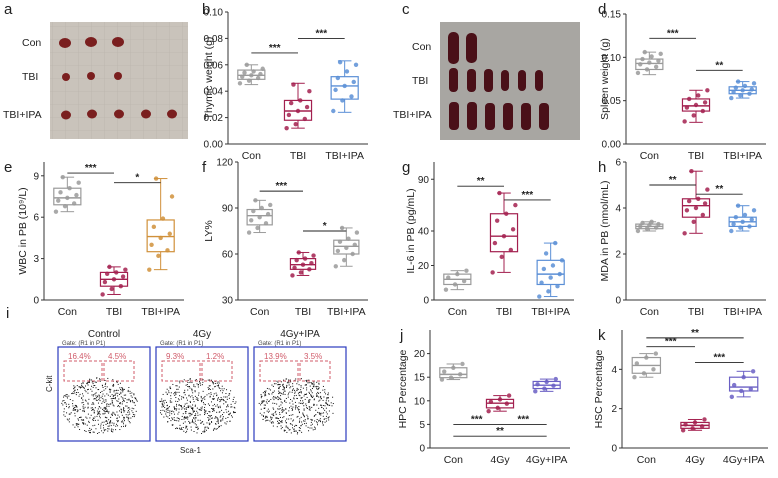 Image resolution: width=778 pixels, height=478 pixels. Describe the element at coordinates (315, 371) in the screenshot. I see `gate-right` at that location.